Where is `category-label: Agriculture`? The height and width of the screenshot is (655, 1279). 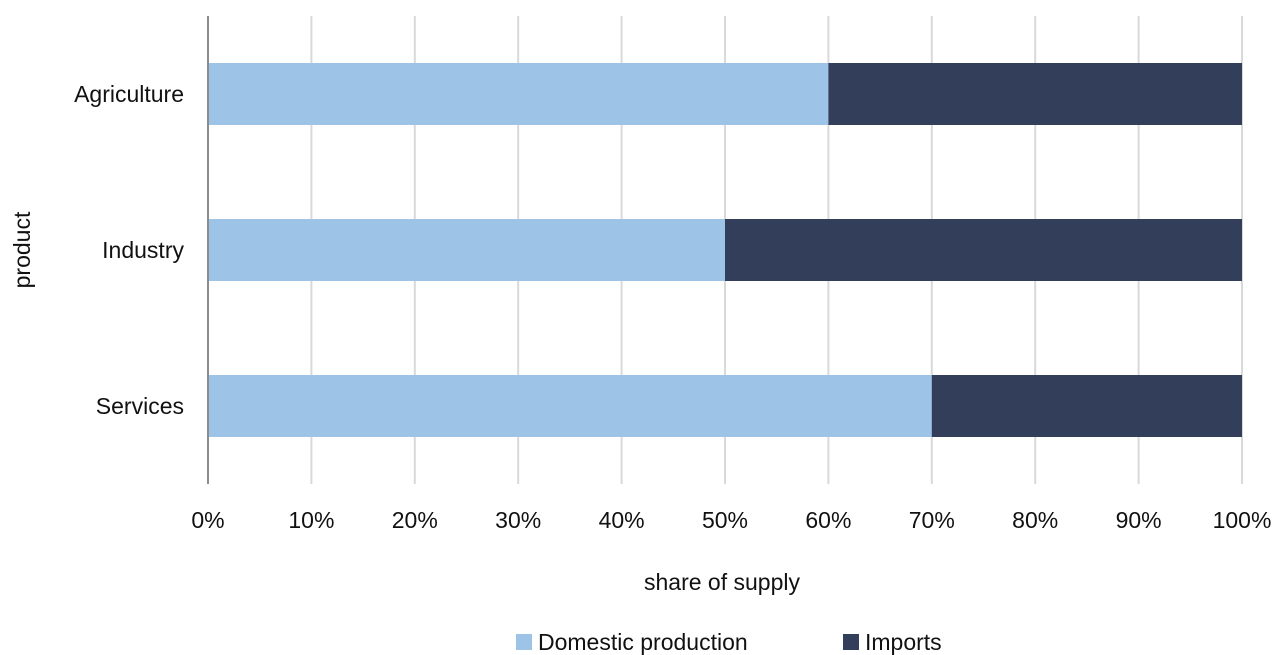 category-label: Agriculture is located at coordinates (129, 94).